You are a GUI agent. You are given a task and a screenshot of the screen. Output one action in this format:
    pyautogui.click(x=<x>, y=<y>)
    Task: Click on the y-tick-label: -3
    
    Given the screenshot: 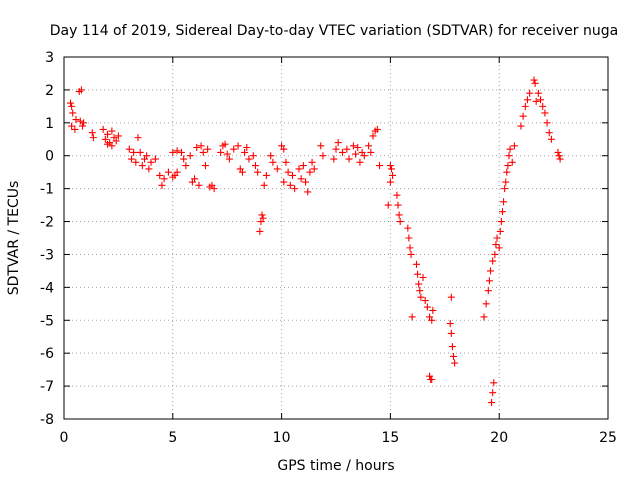 What is the action you would take?
    pyautogui.click(x=47, y=255)
    